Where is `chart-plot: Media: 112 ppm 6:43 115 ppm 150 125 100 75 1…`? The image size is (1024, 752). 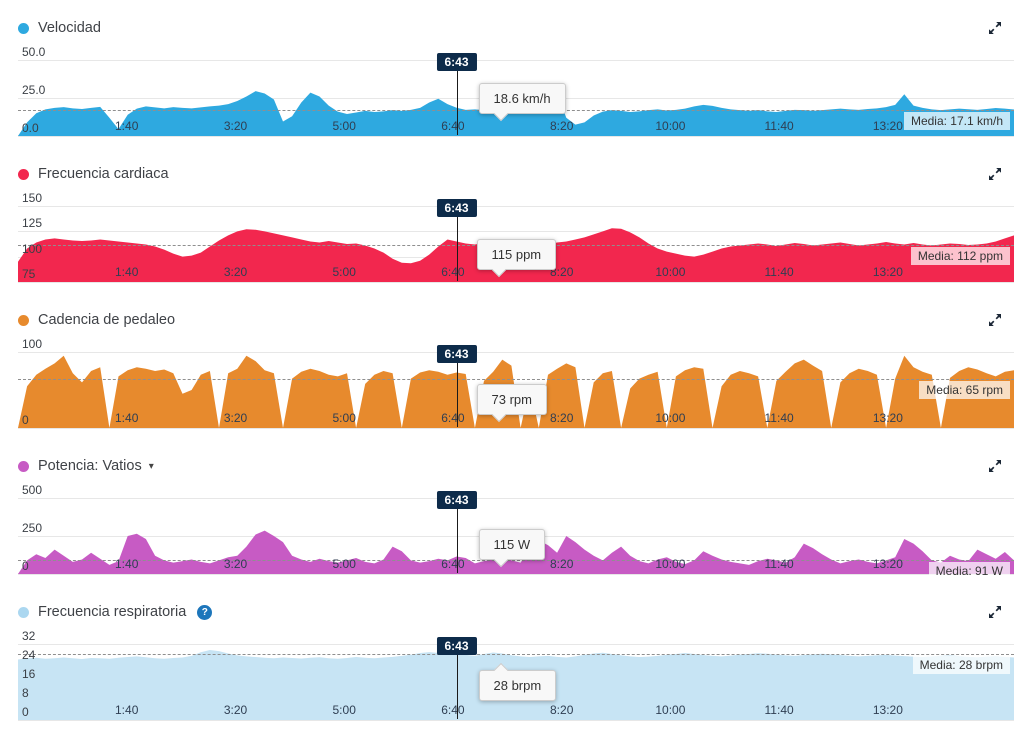 chart-plot: Media: 112 ppm 6:43 115 ppm 150 125 100 75 1… is located at coordinates (516, 237).